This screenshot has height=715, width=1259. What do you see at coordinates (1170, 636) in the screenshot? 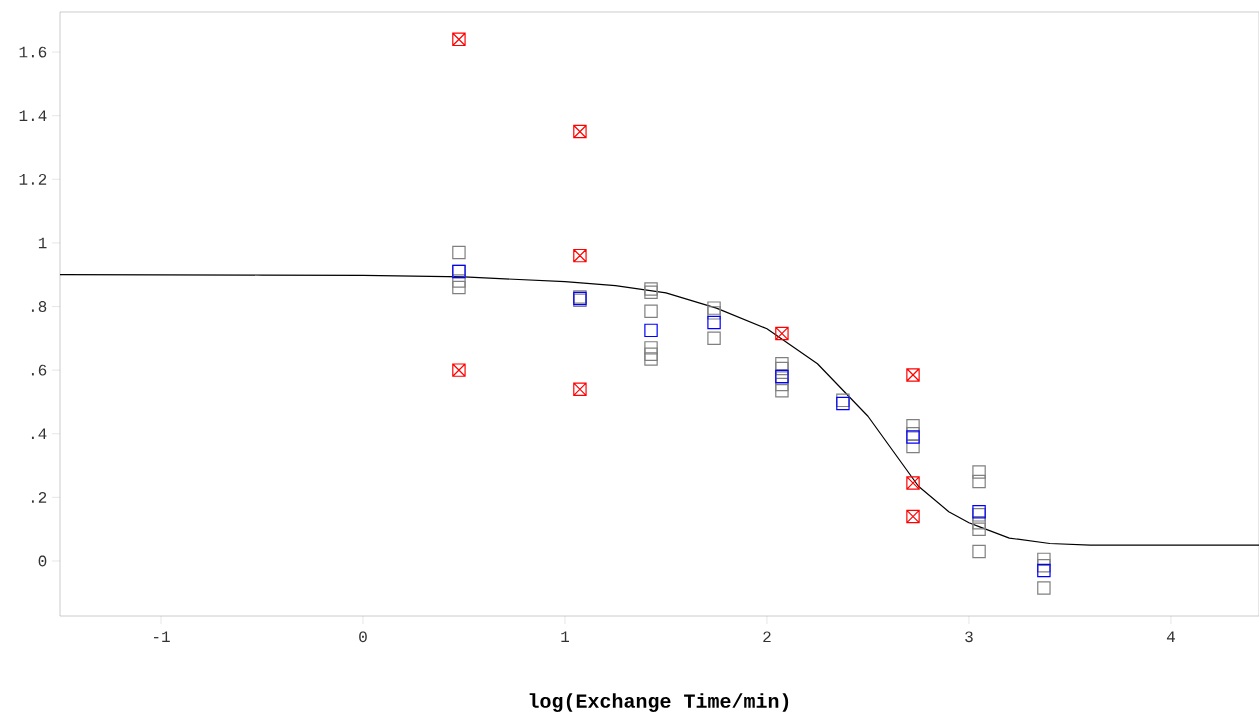
I see `x-tick-label: 4` at bounding box center [1170, 636].